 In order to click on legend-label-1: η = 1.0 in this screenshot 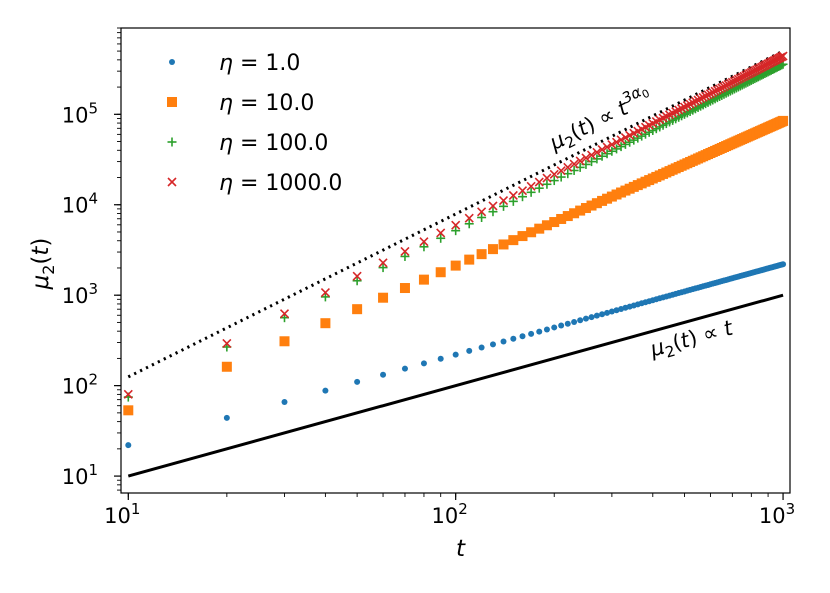, I will do `click(259, 63)`.